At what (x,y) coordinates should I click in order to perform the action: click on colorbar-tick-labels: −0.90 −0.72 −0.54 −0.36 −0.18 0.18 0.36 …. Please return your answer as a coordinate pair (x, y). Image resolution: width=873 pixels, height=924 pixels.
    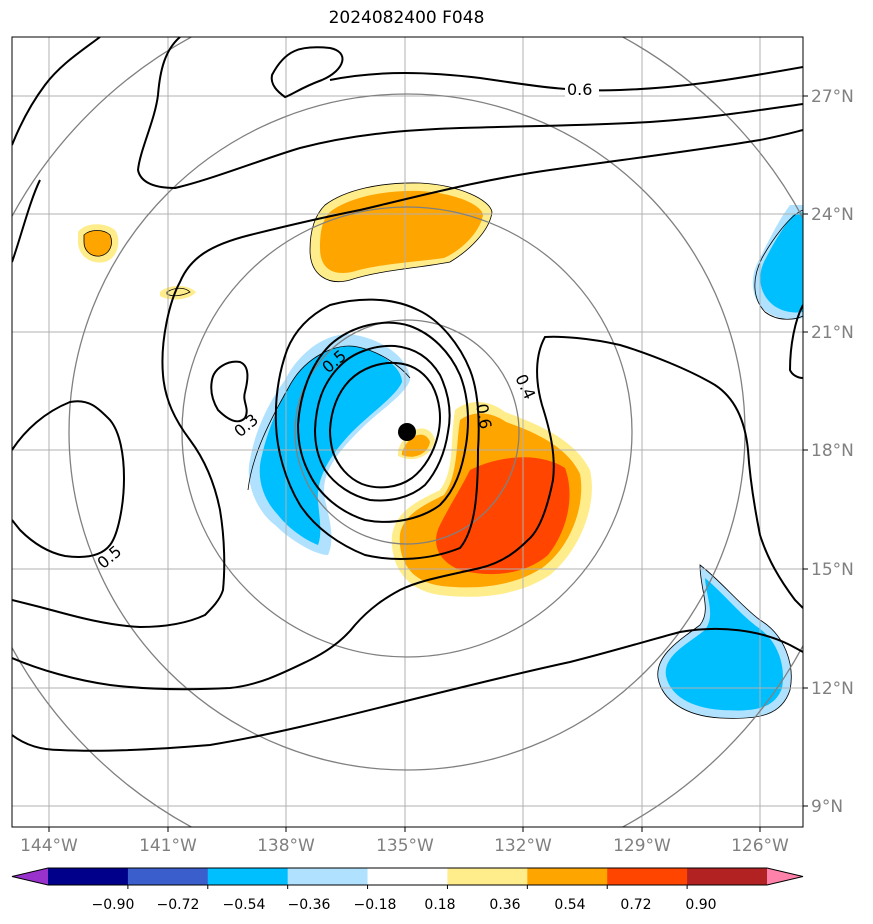
    Looking at the image, I should click on (404, 905).